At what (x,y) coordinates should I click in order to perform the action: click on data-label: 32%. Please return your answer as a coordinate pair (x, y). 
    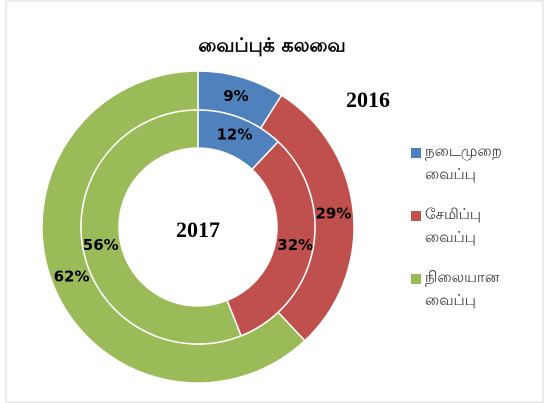
    Looking at the image, I should click on (295, 245).